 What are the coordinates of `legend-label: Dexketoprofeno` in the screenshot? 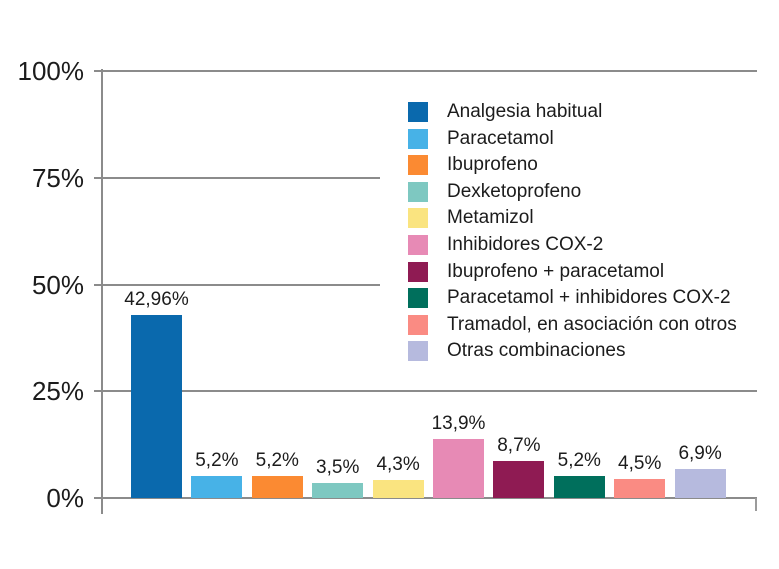 It's located at (514, 191).